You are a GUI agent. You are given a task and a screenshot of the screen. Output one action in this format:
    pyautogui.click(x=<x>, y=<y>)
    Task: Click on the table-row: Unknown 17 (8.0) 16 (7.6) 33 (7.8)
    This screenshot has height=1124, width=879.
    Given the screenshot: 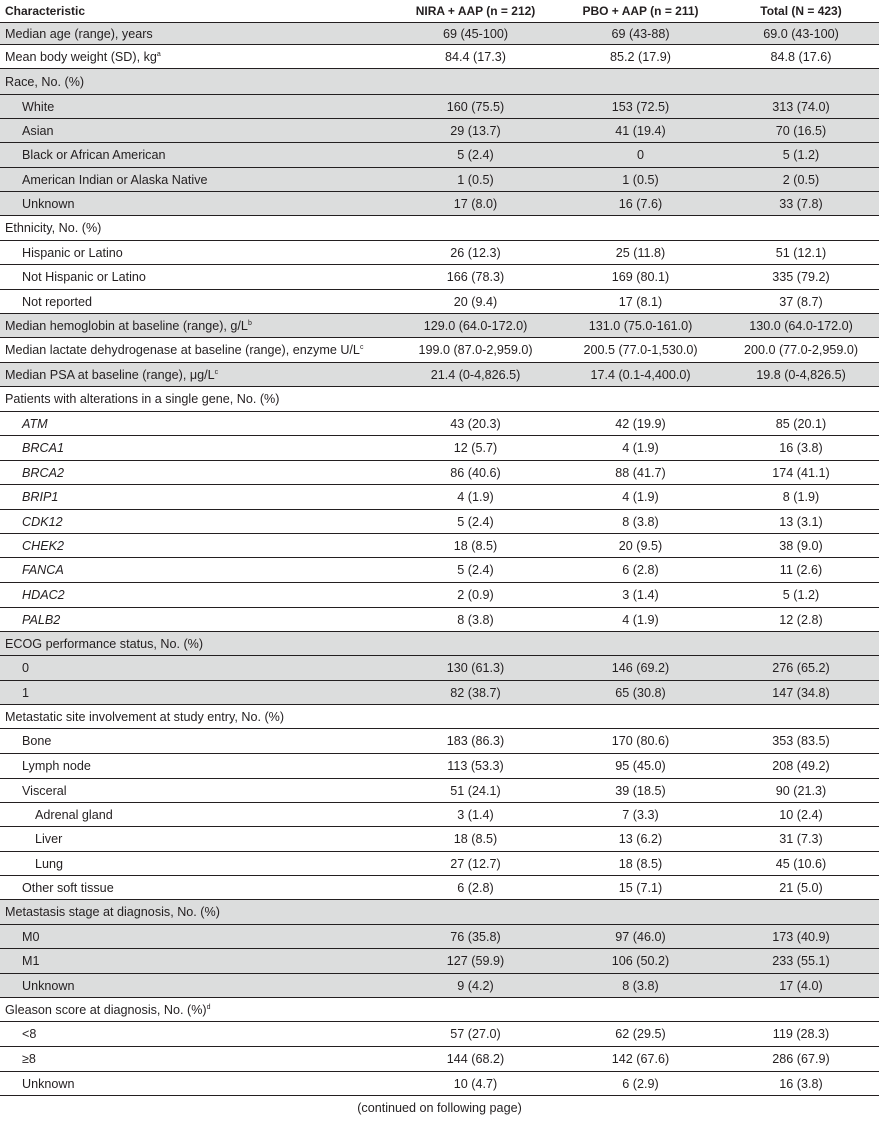 What is the action you would take?
    pyautogui.click(x=439, y=203)
    